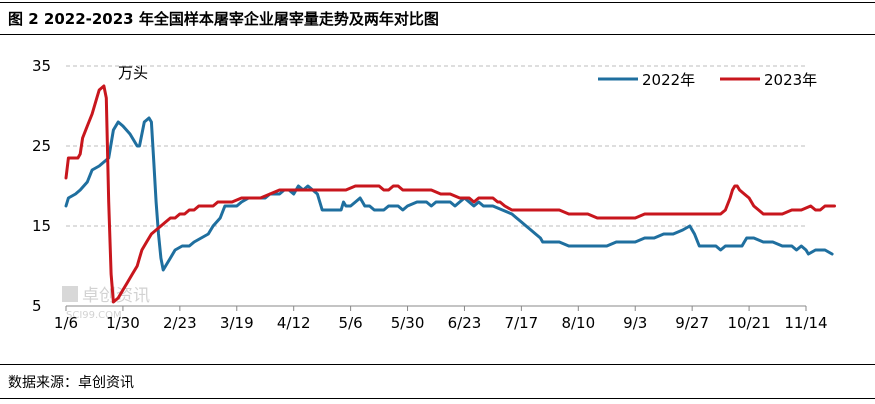 The width and height of the screenshot is (875, 404). Describe the element at coordinates (578, 323) in the screenshot. I see `x-tick-label: 8/10` at that location.